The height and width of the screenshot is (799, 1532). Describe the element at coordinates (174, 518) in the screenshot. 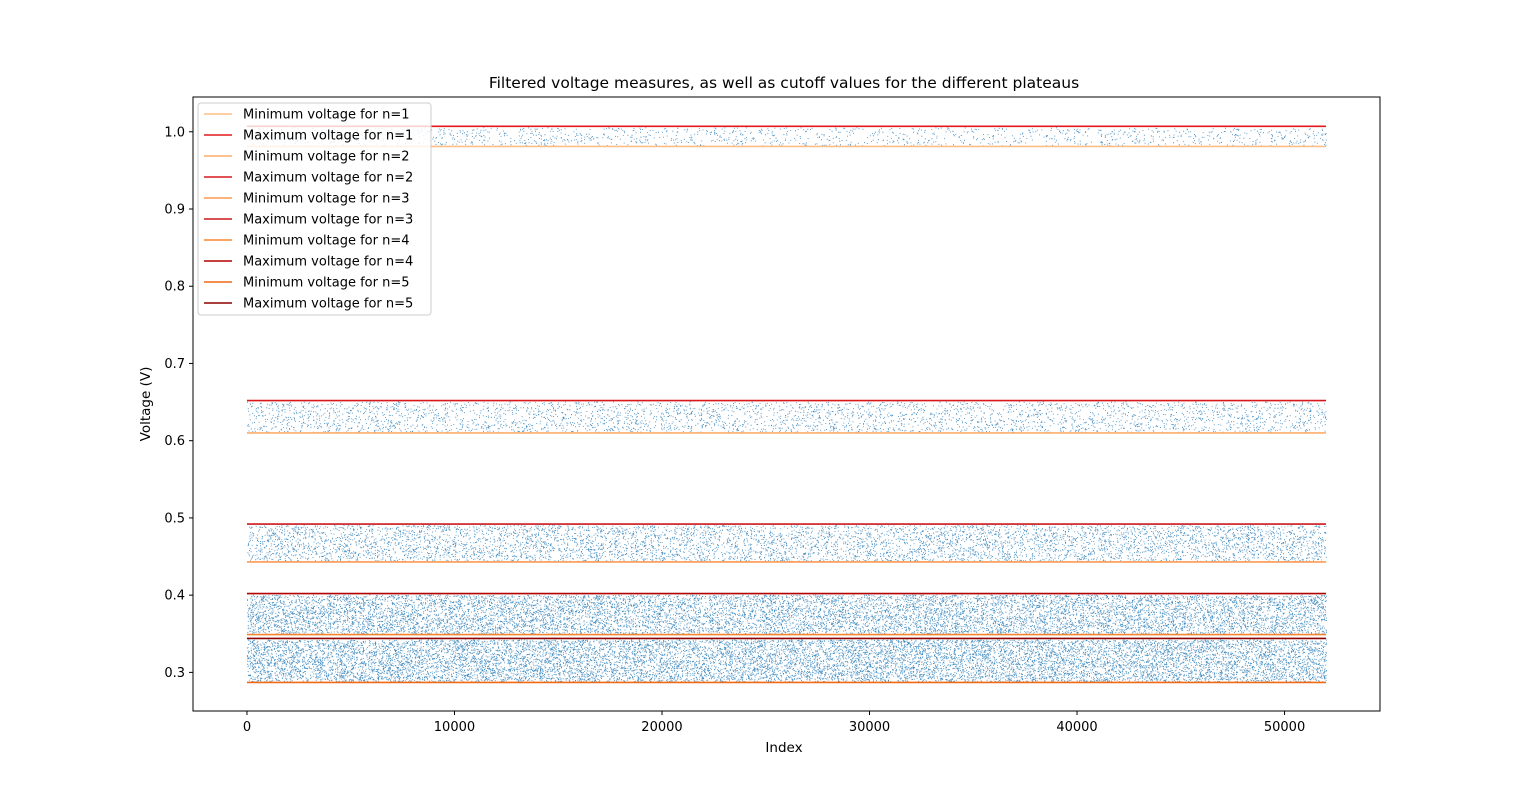

I see `y-tick-label: 0.5` at that location.